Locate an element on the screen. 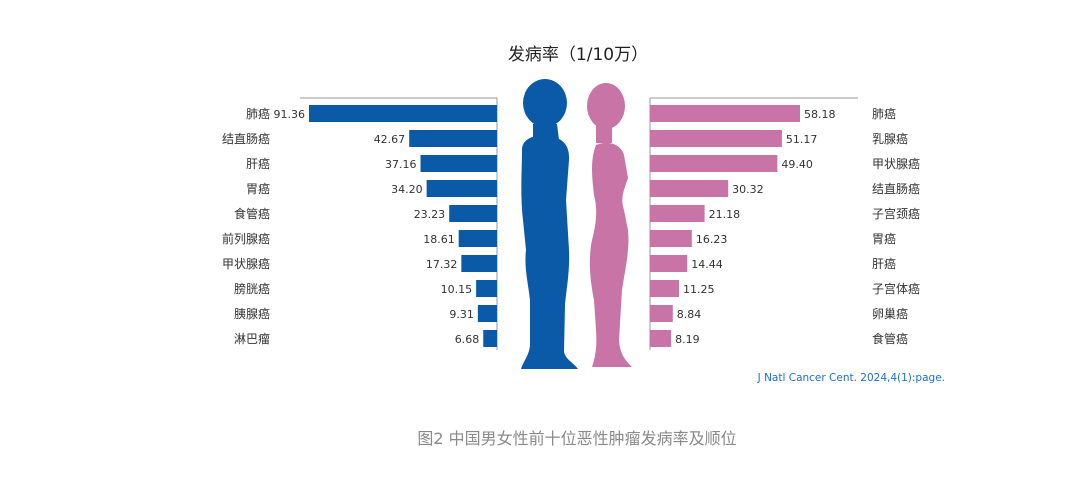 Image resolution: width=1080 pixels, height=487 pixels. female-value-label: 11.25 is located at coordinates (699, 289).